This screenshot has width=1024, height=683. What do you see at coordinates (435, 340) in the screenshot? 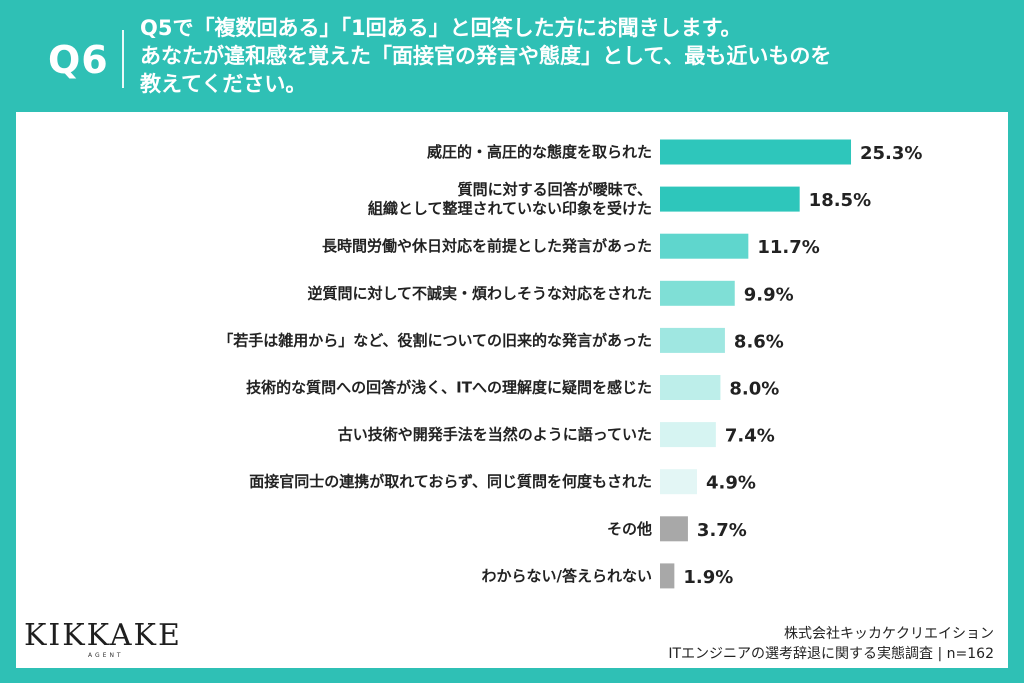
I see `category-label-5: 「若手は雑用から」など、役割についての旧来的な発言があった` at bounding box center [435, 340].